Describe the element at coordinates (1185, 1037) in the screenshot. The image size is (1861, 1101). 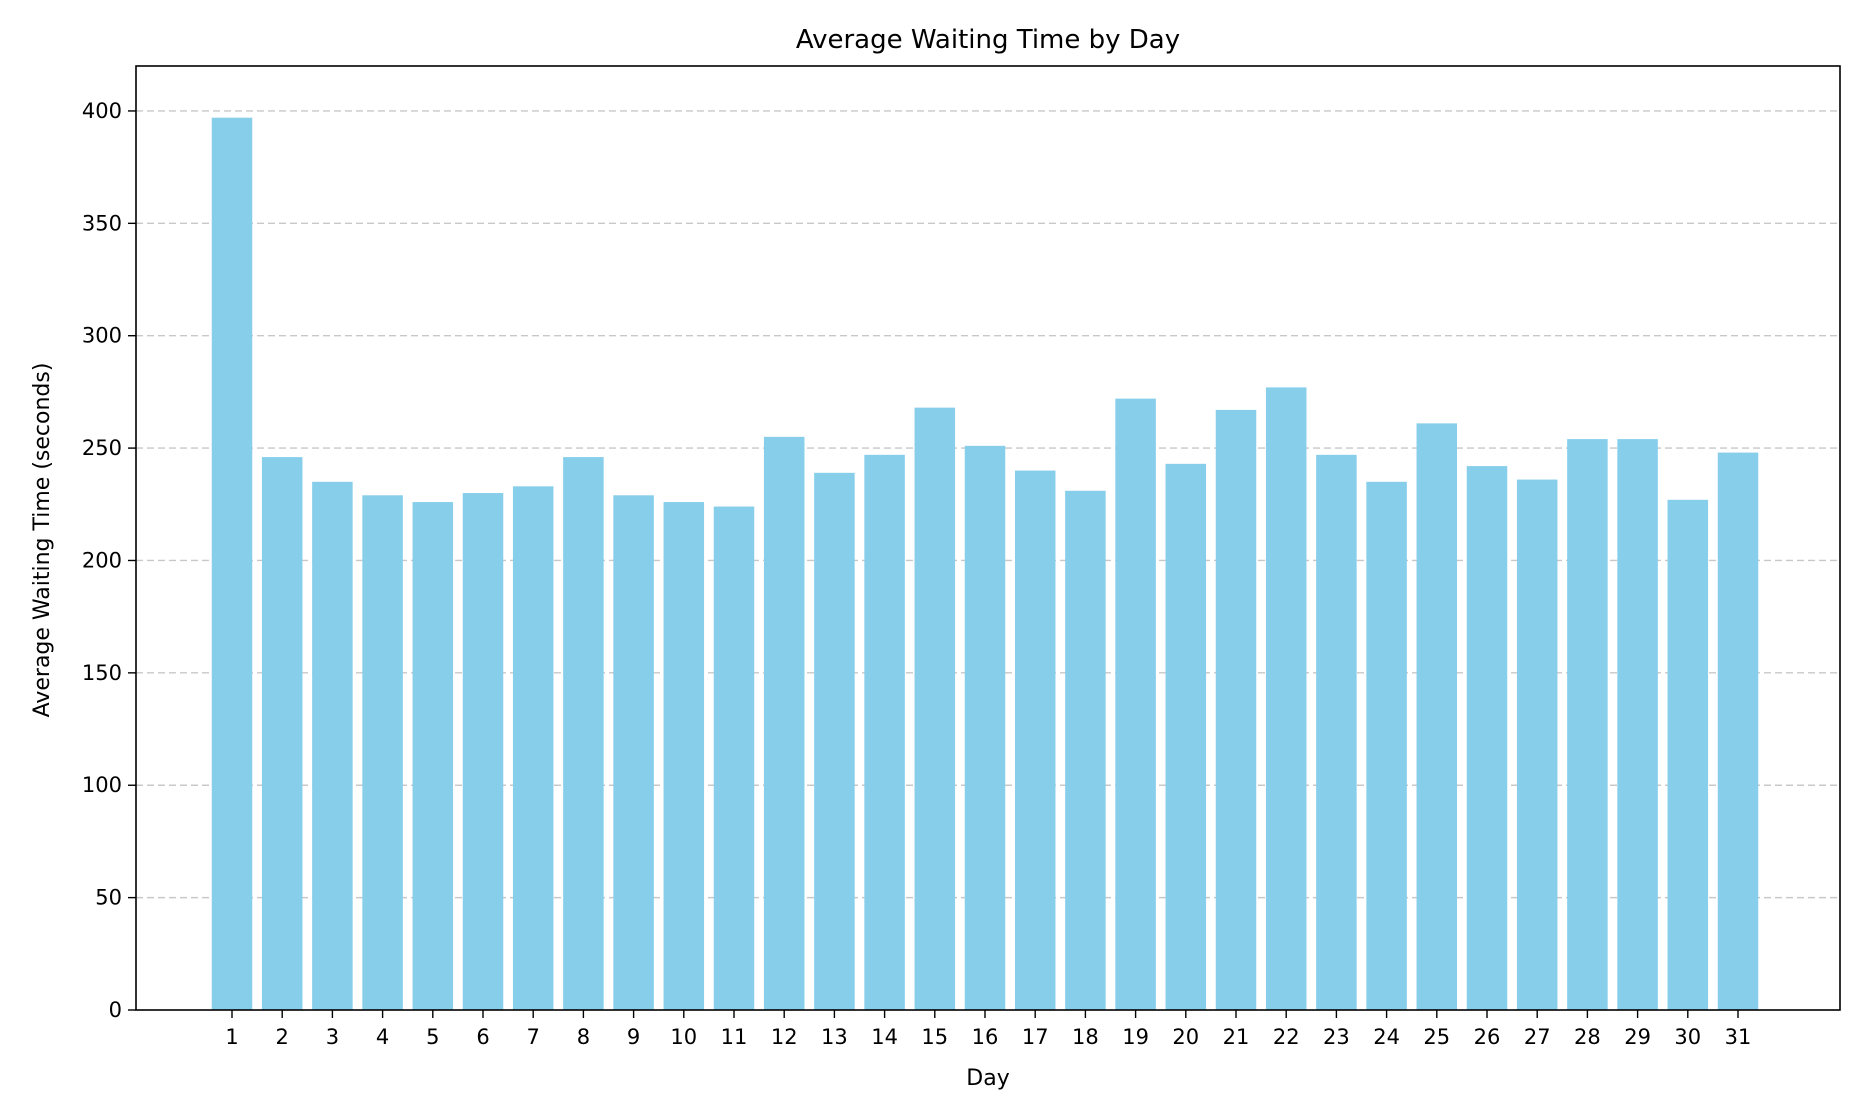
I see `x-tick-label: 20` at that location.